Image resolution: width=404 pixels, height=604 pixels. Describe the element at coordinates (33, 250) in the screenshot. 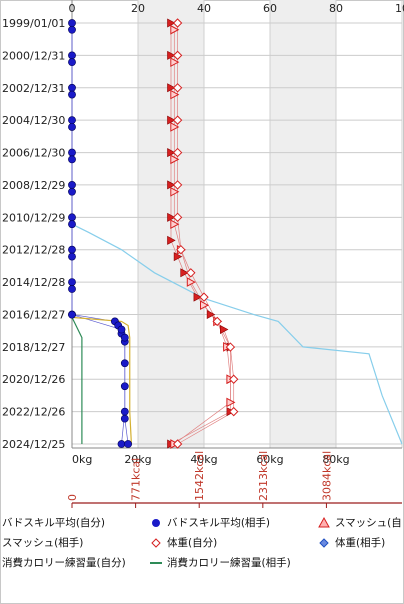

I see `date-tick-label: 2012/12/28` at that location.